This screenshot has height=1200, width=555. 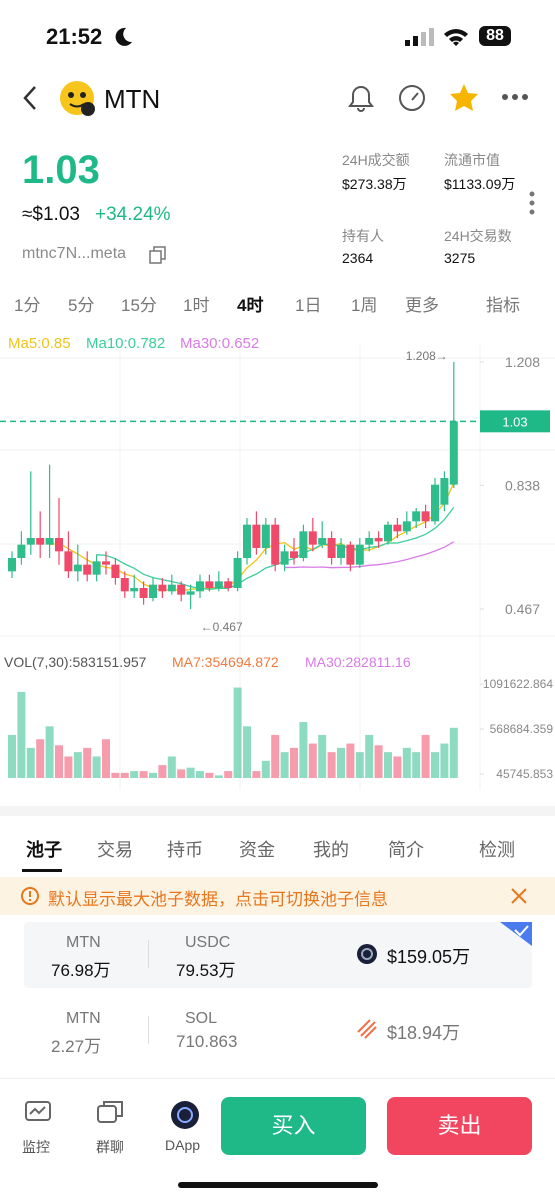 I want to click on pool-amount: 2.27万, so click(x=76, y=1046).